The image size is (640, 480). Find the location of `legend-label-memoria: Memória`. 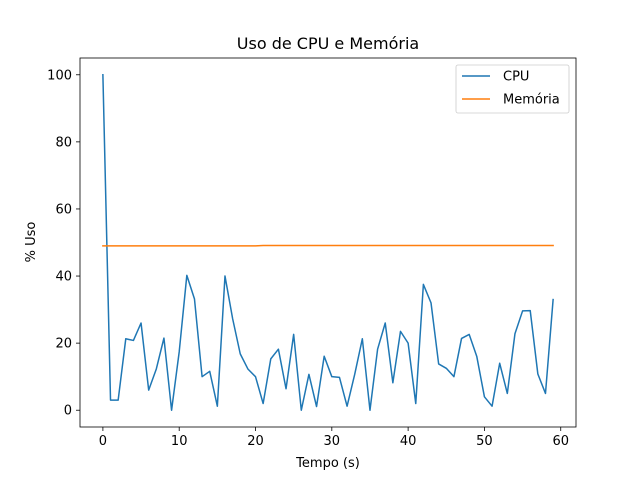

legend-label-memoria: Memória is located at coordinates (531, 100).